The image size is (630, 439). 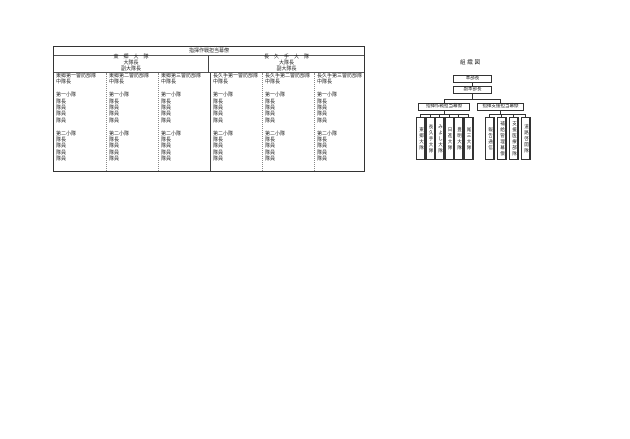 What do you see at coordinates (129, 76) in the screenshot?
I see `unit-name: 東郷第二警防部隊` at bounding box center [129, 76].